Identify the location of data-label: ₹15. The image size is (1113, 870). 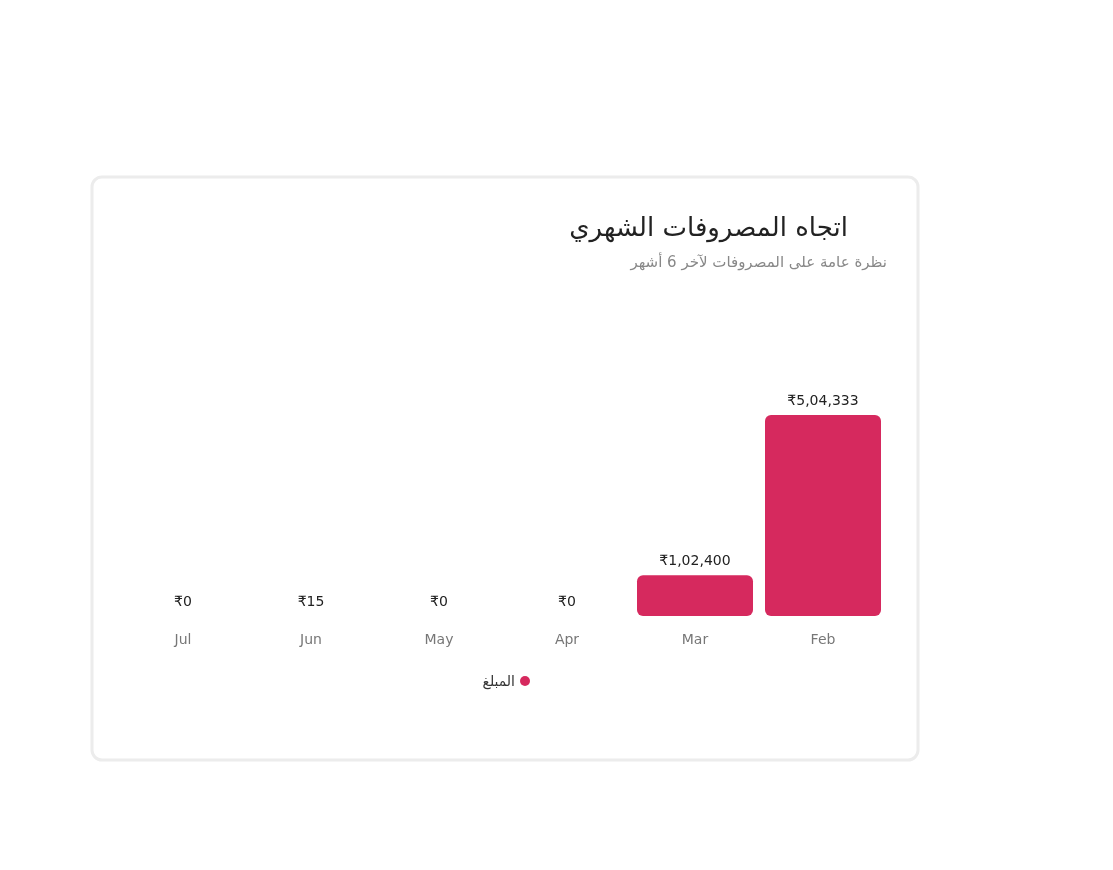
(311, 600).